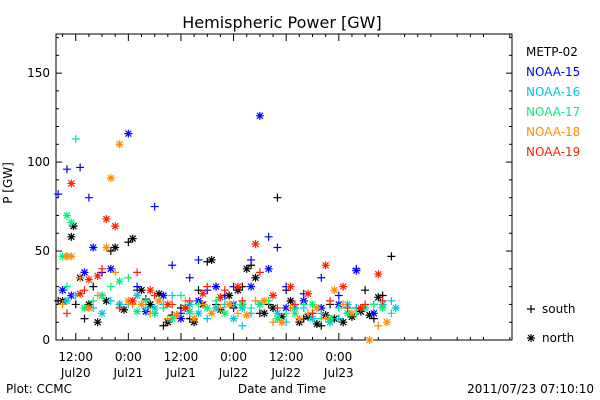 This screenshot has width=600, height=400. I want to click on chart-title: Hemispheric Power [GW], so click(281, 22).